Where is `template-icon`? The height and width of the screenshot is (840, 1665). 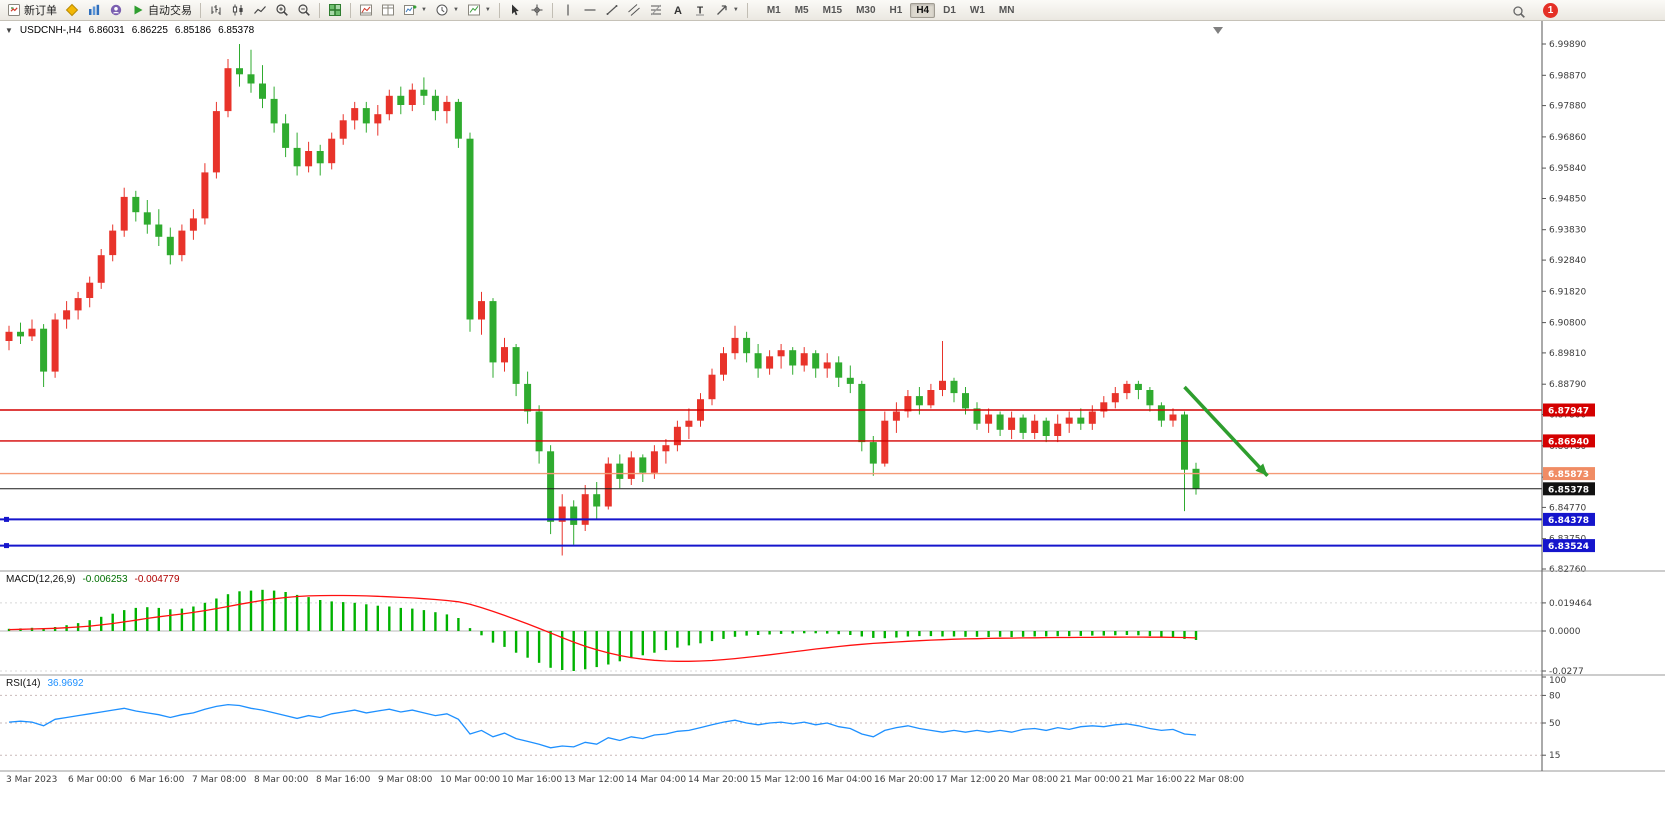 template-icon is located at coordinates (473, 10).